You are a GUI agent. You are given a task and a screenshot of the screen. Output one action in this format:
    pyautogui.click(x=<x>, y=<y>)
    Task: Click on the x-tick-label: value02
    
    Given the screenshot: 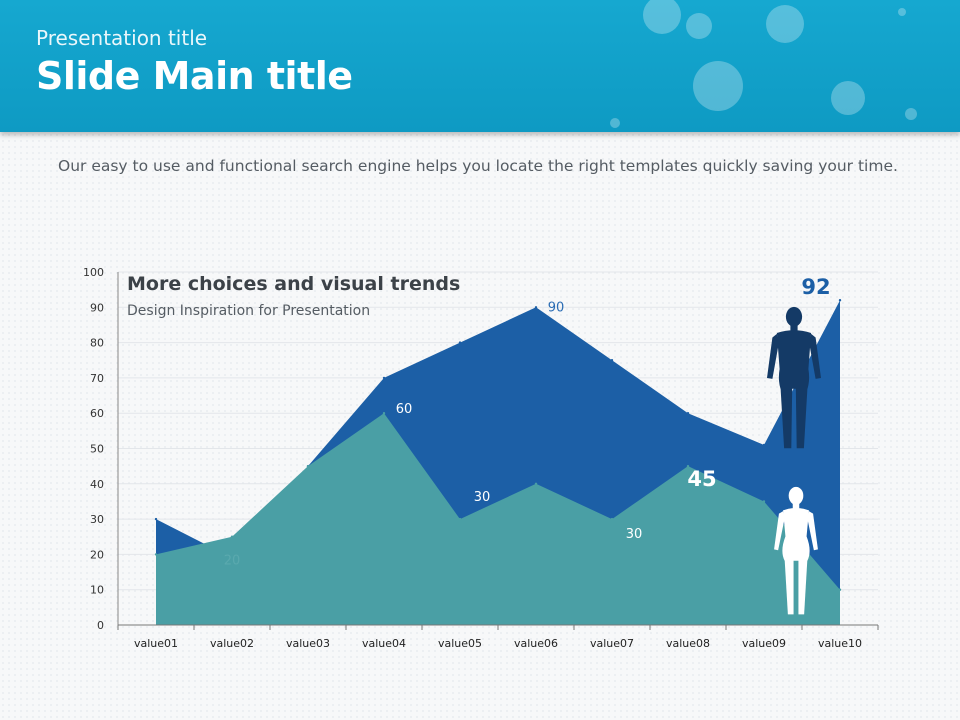 What is the action you would take?
    pyautogui.click(x=232, y=643)
    